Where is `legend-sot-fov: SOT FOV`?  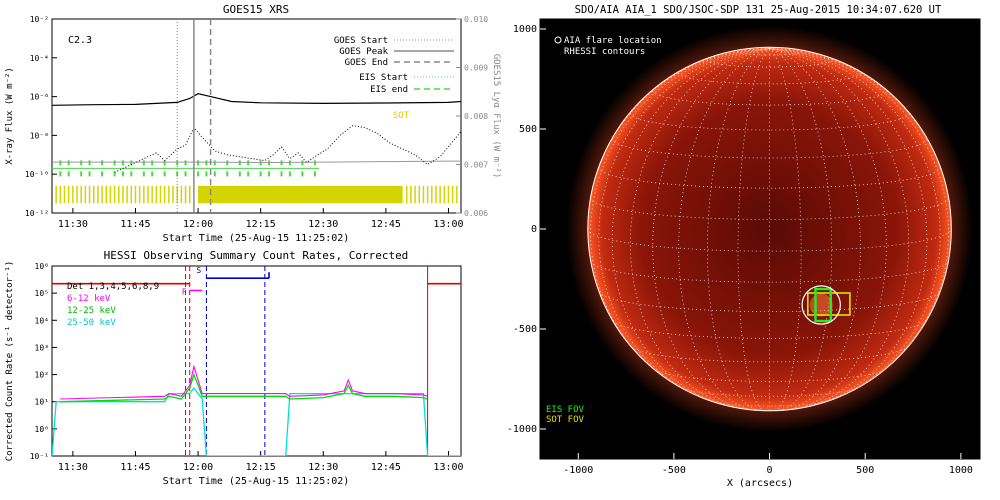
legend-sot-fov: SOT FOV is located at coordinates (565, 420).